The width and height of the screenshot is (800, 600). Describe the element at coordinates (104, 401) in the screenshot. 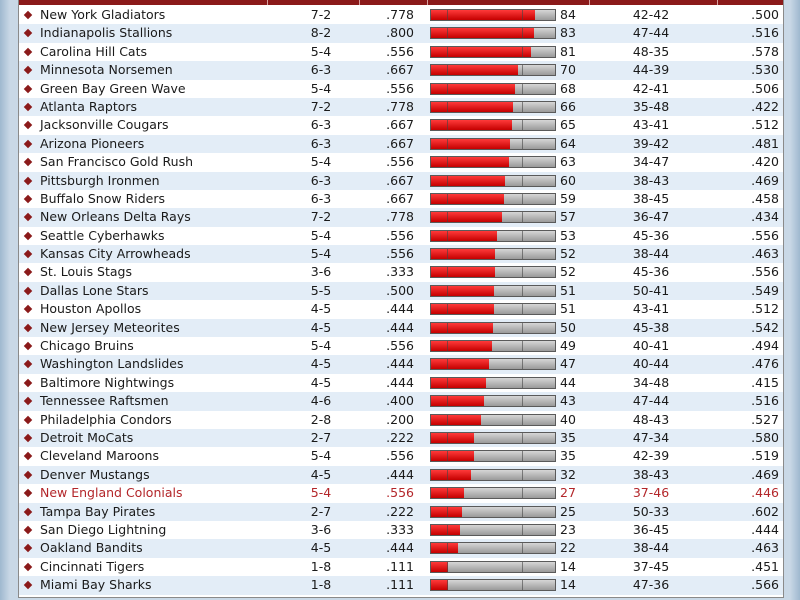

I see `team-name-link: Tennessee Raftsmen` at that location.